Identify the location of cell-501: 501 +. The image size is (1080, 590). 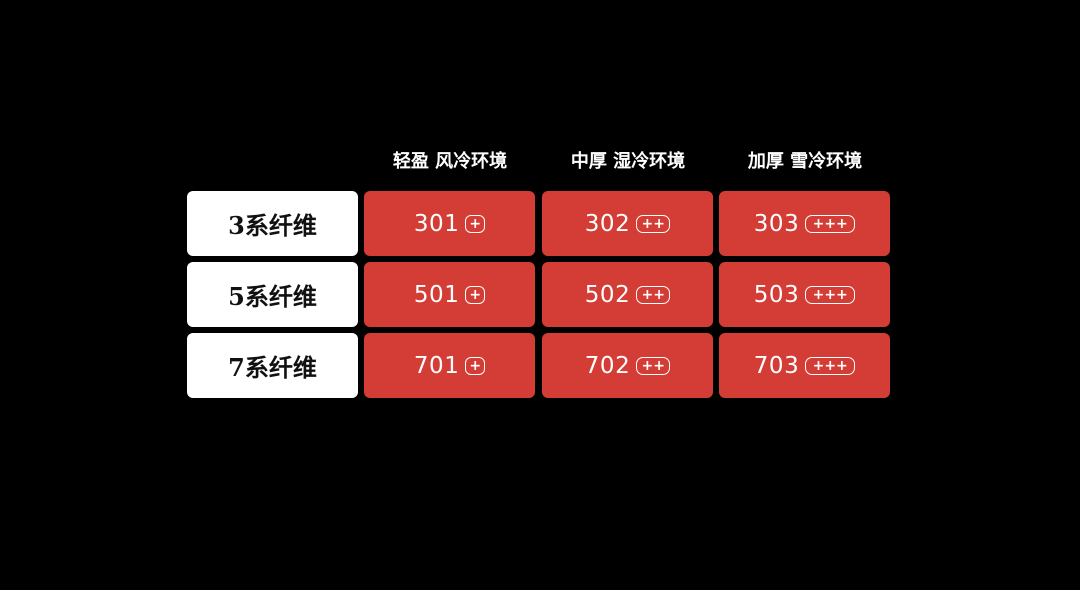
(449, 294).